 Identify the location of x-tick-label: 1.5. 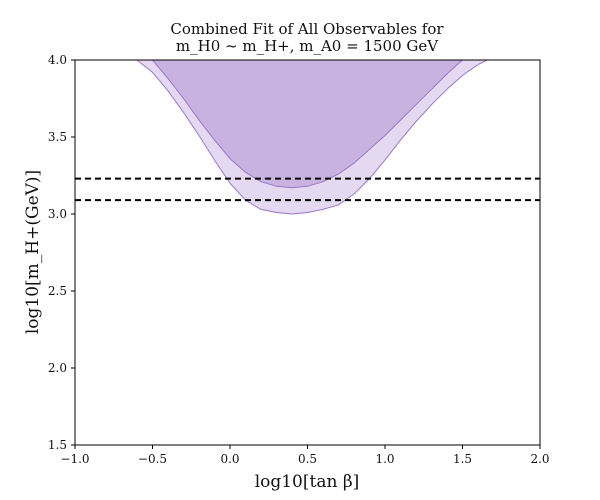
(462, 459).